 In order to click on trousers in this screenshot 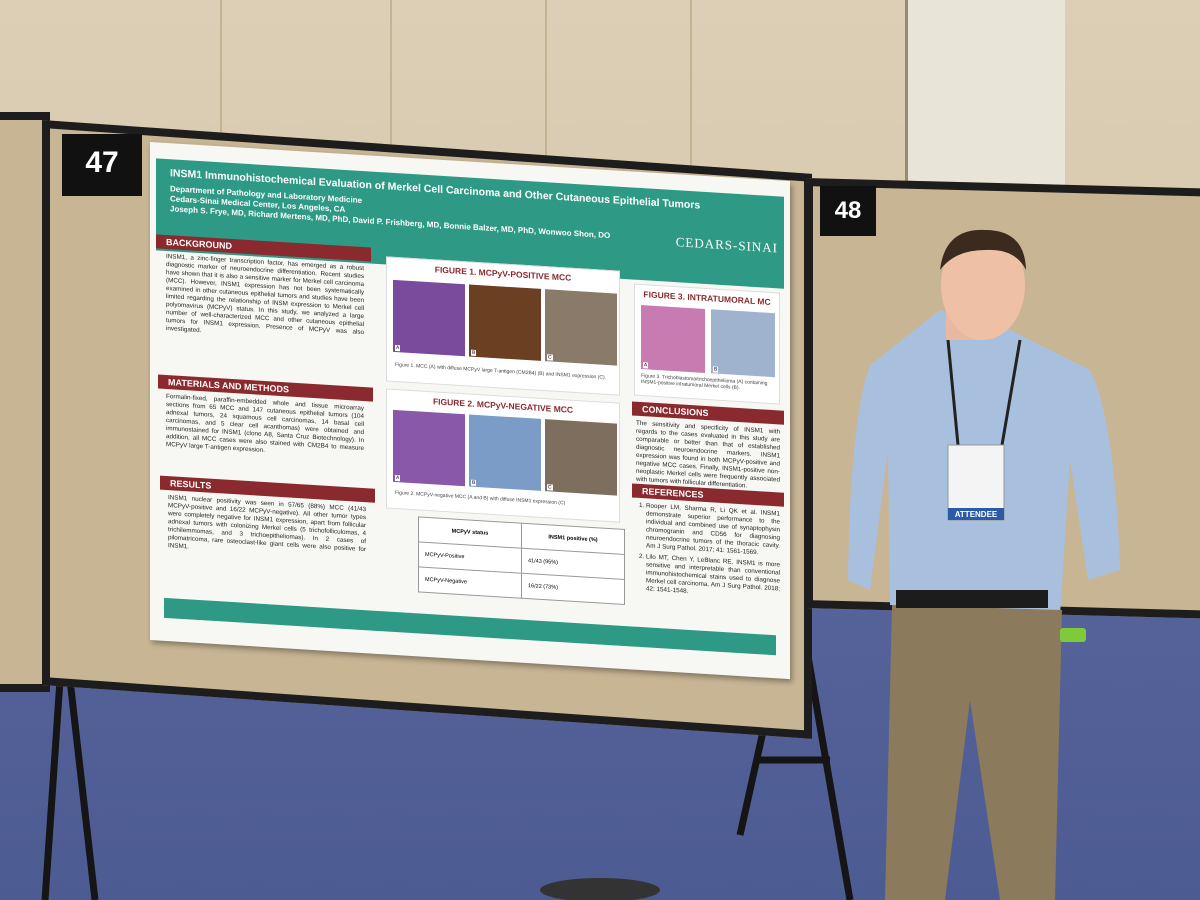, I will do `click(973, 752)`.